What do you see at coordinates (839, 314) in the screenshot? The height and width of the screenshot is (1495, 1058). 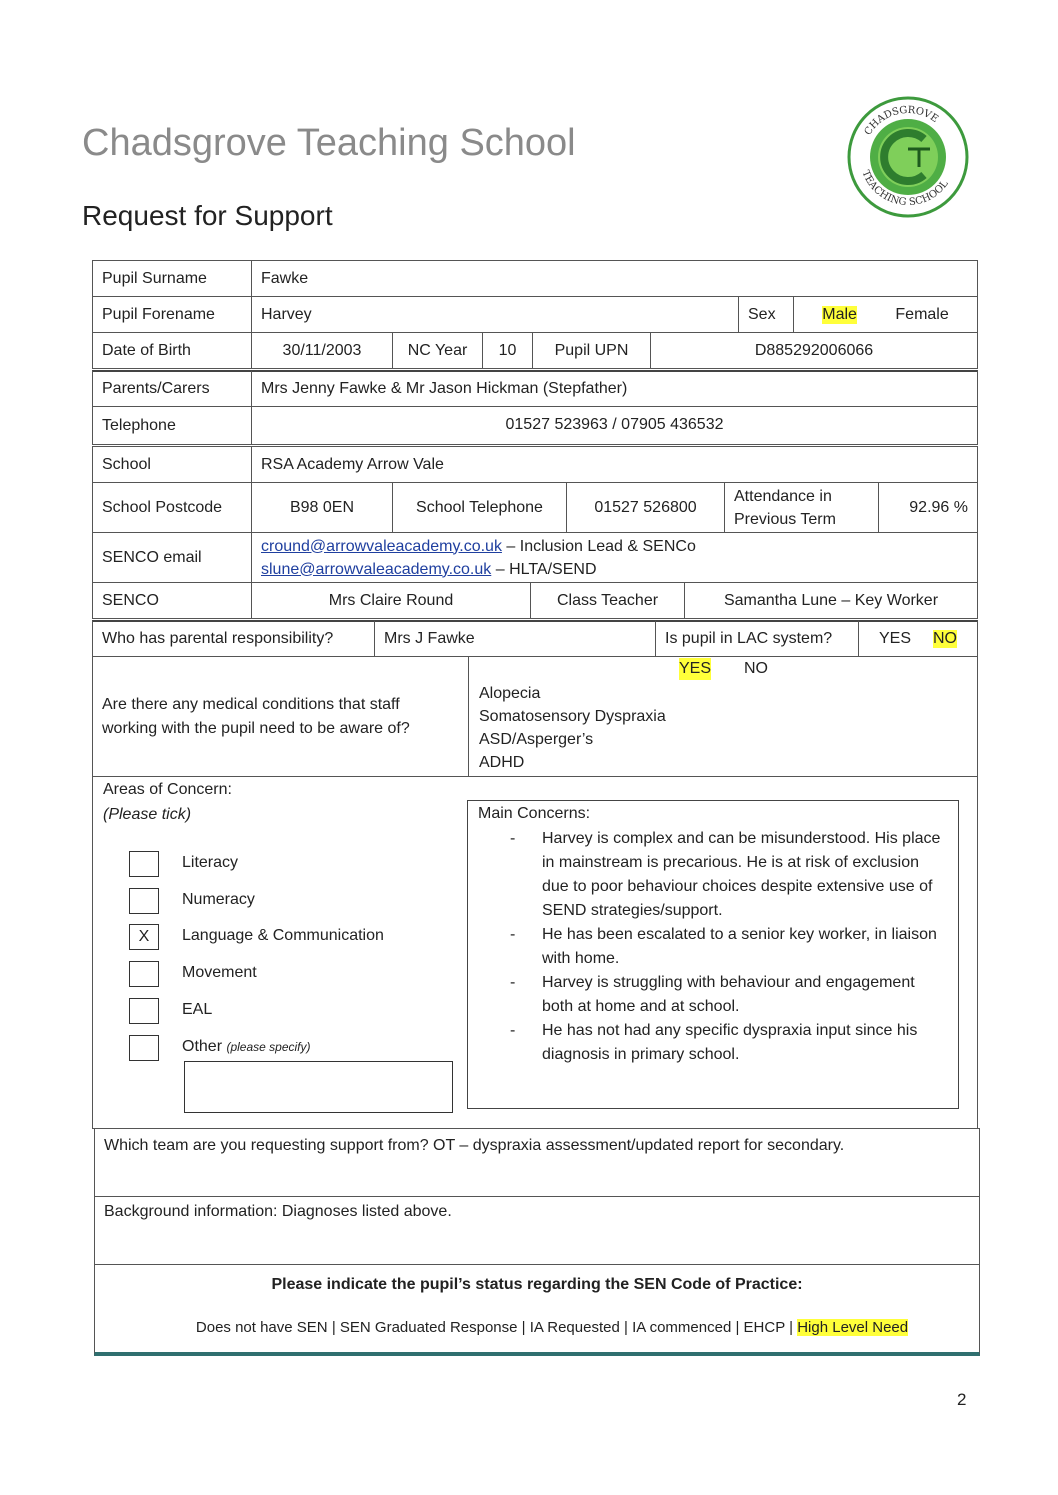 I see `sex-option-male: Male` at bounding box center [839, 314].